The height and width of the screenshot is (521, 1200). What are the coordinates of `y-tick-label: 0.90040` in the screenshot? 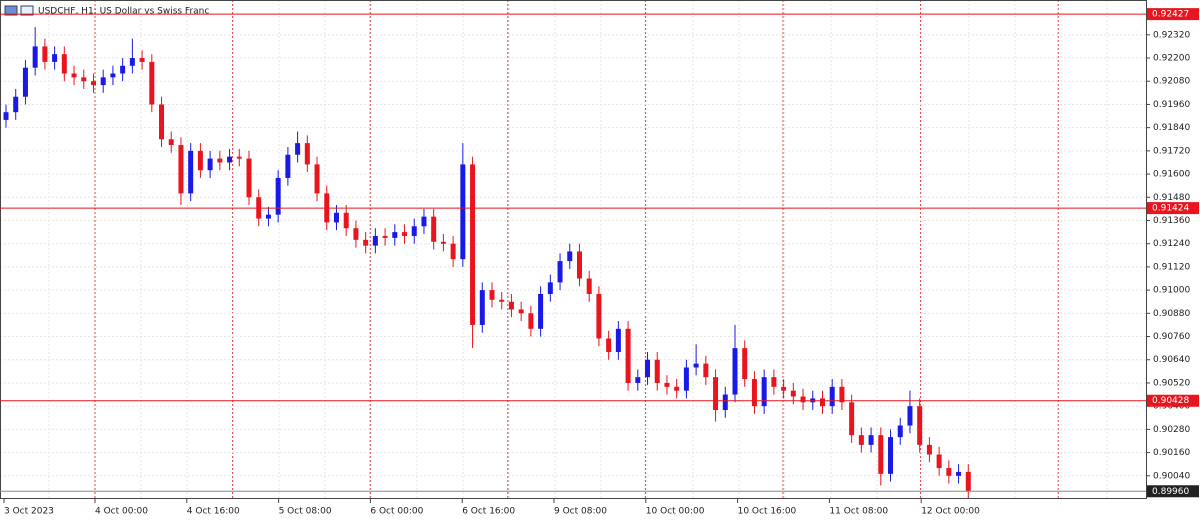 It's located at (1171, 476).